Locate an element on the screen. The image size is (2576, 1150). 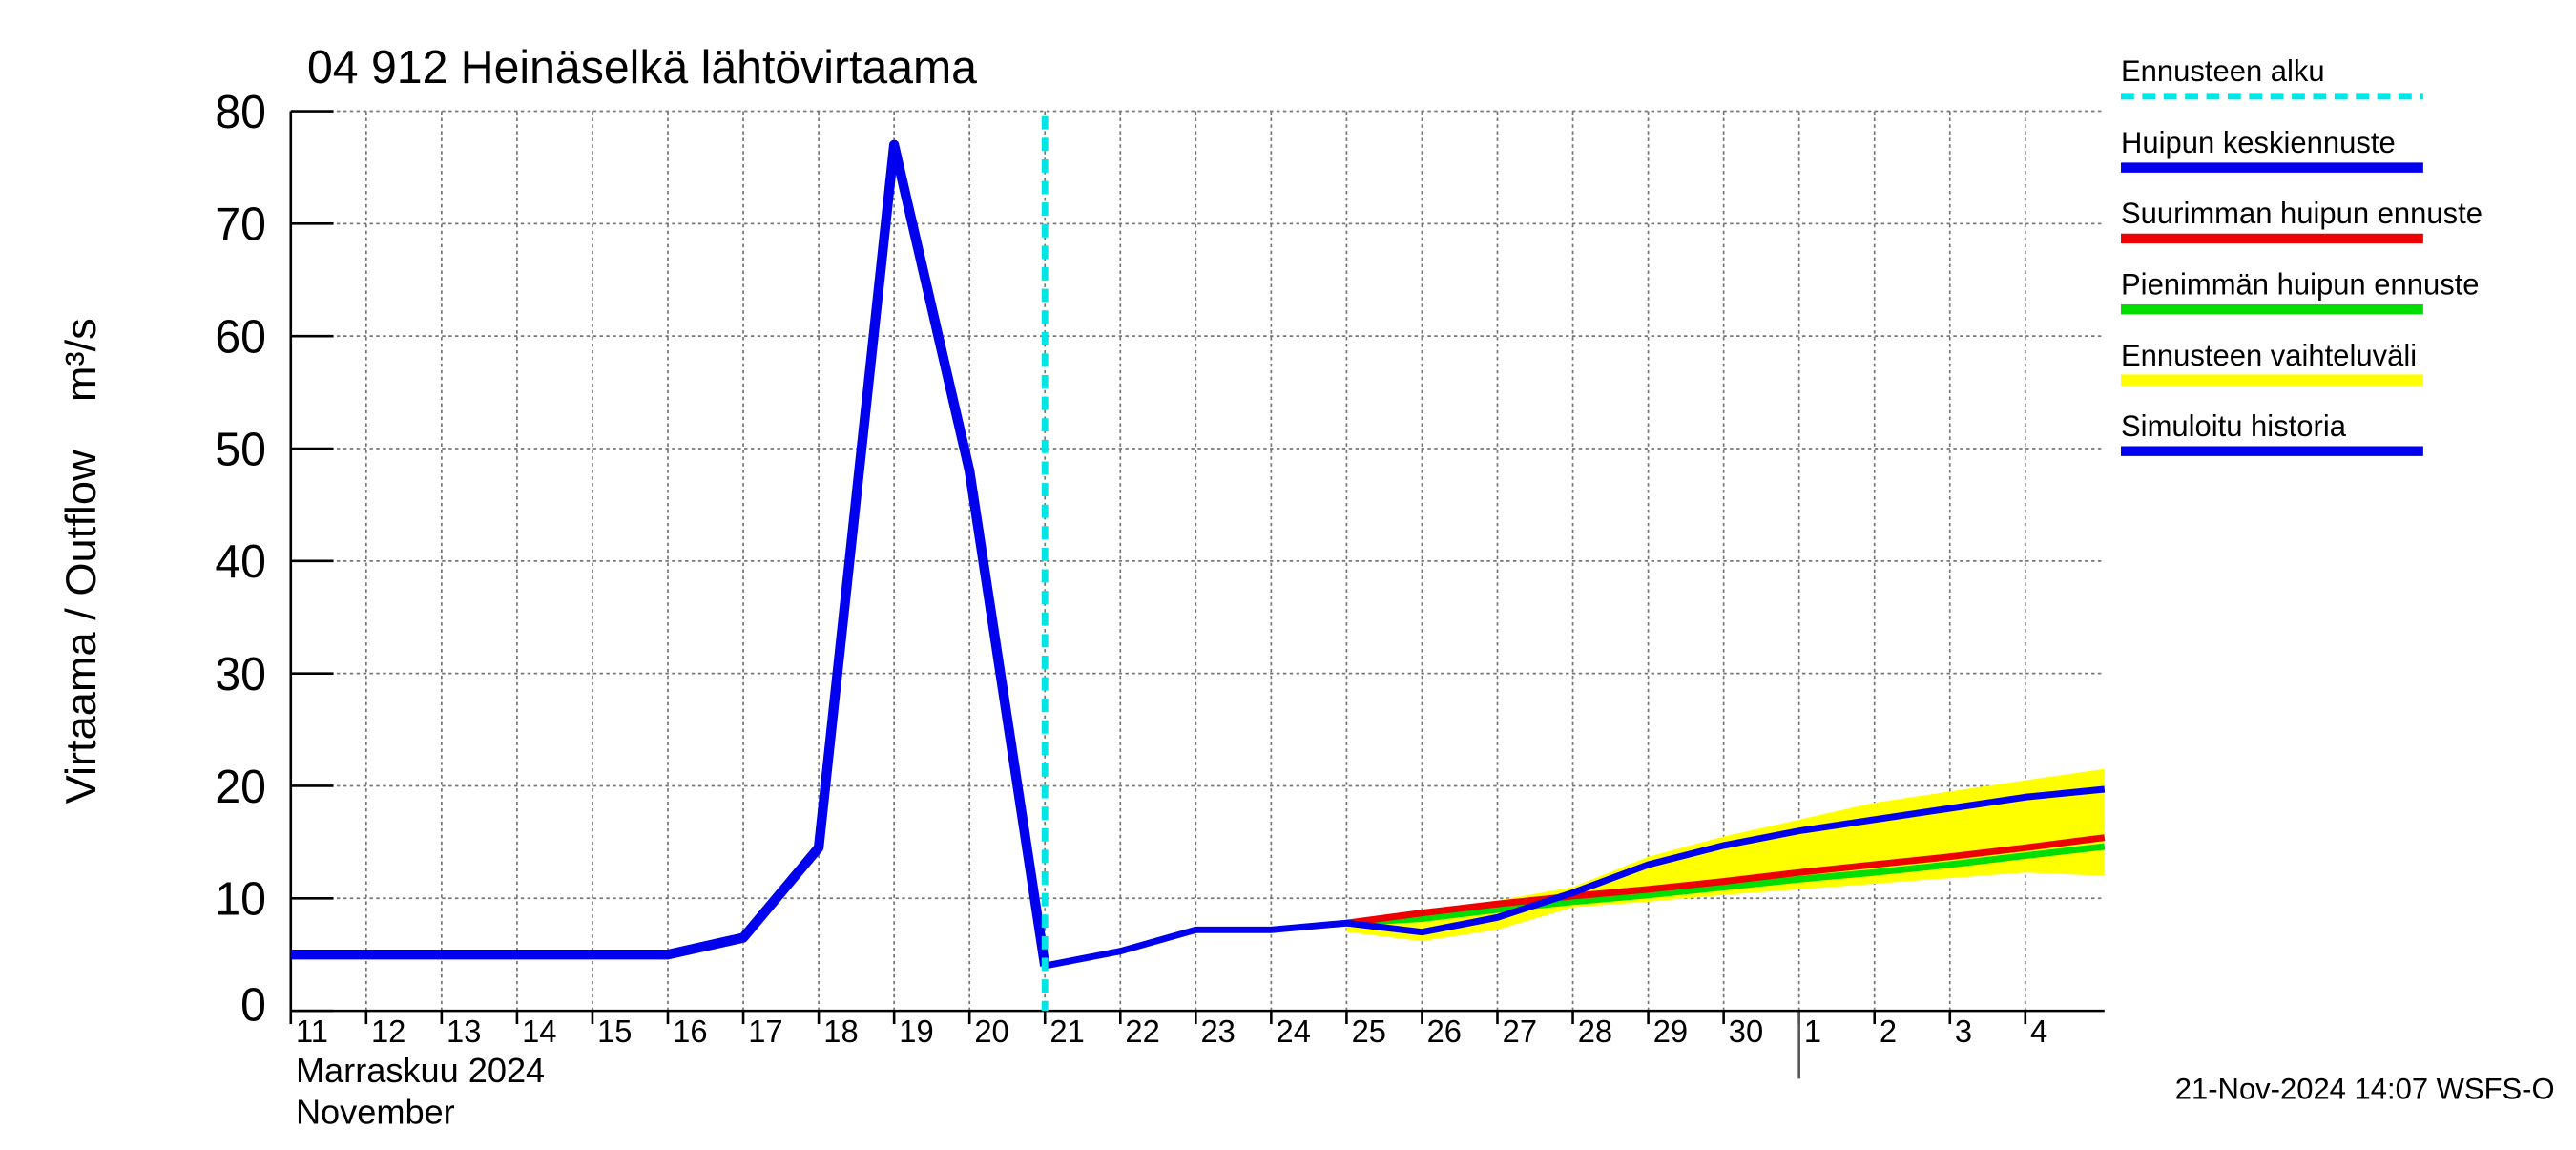
legend-label: Huipun keskiennuste is located at coordinates (2258, 142).